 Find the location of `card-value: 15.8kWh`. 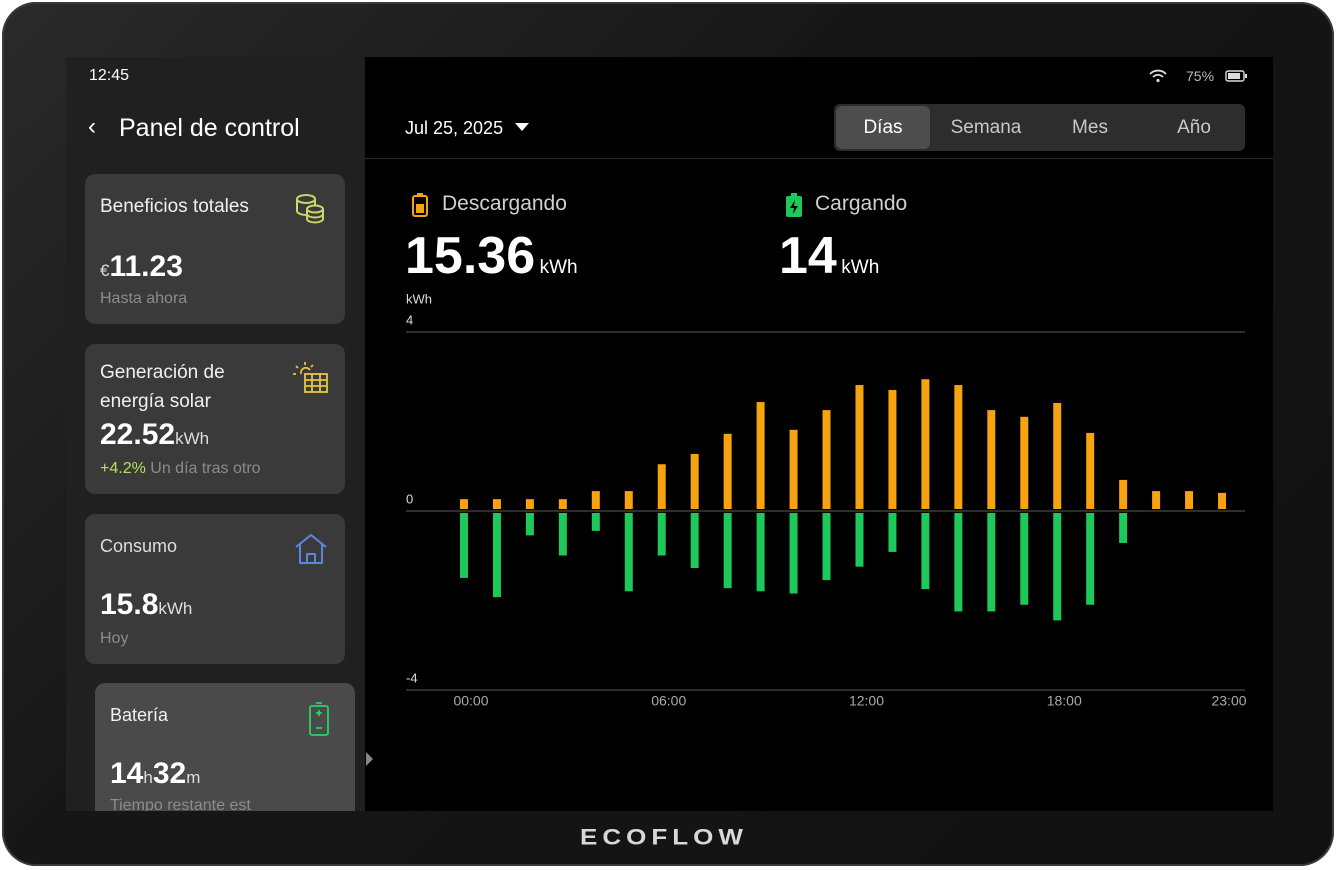

card-value: 15.8kWh is located at coordinates (146, 605).